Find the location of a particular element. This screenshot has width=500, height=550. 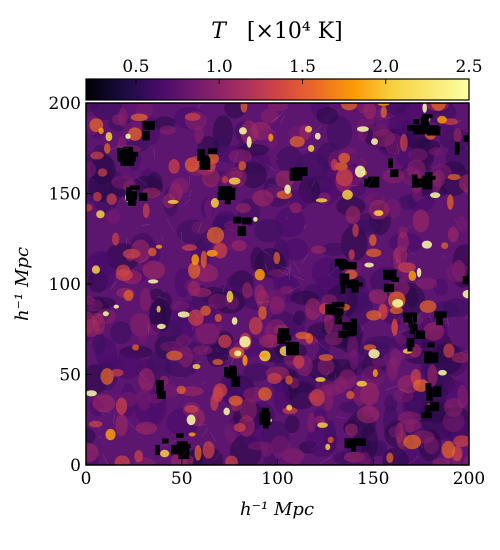

y-axis-label: h⁻¹ Mpc is located at coordinates (22, 284).